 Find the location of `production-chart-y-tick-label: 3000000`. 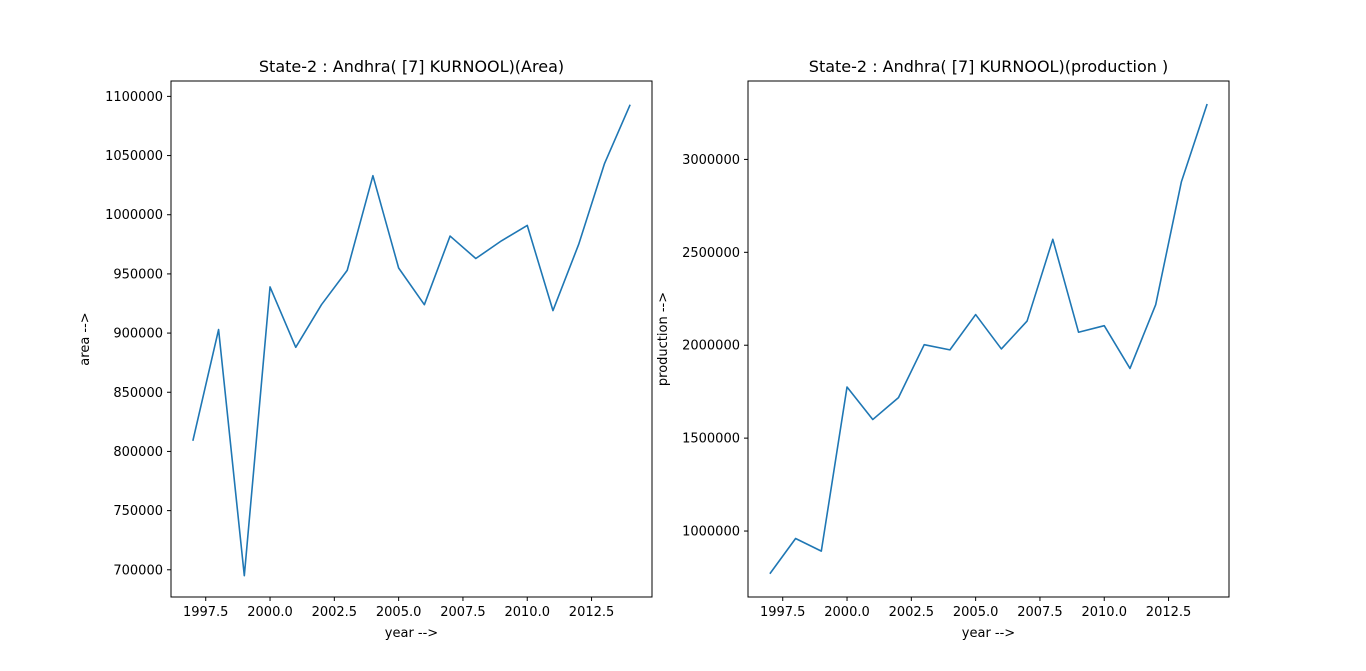

production-chart-y-tick-label: 3000000 is located at coordinates (711, 160).